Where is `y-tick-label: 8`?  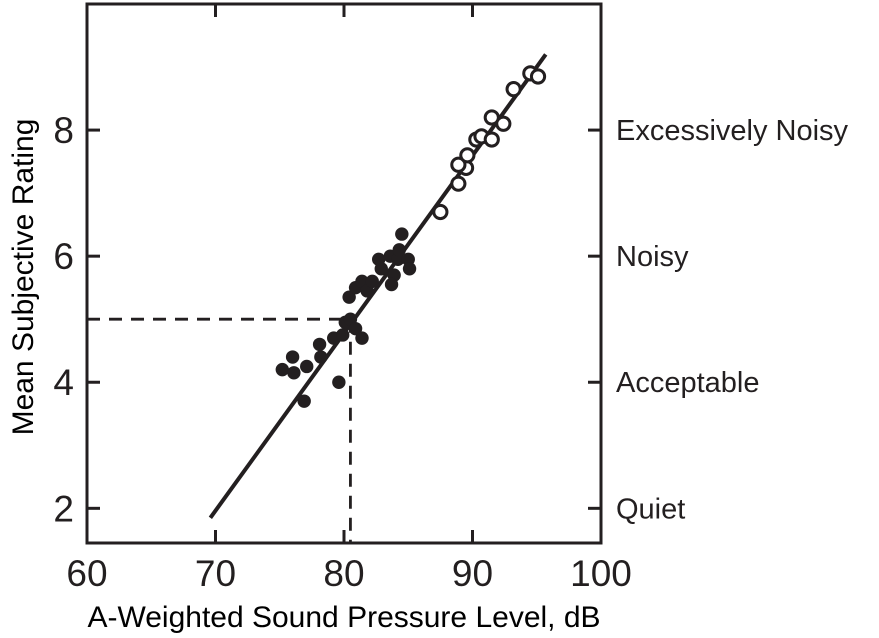 y-tick-label: 8 is located at coordinates (63, 130).